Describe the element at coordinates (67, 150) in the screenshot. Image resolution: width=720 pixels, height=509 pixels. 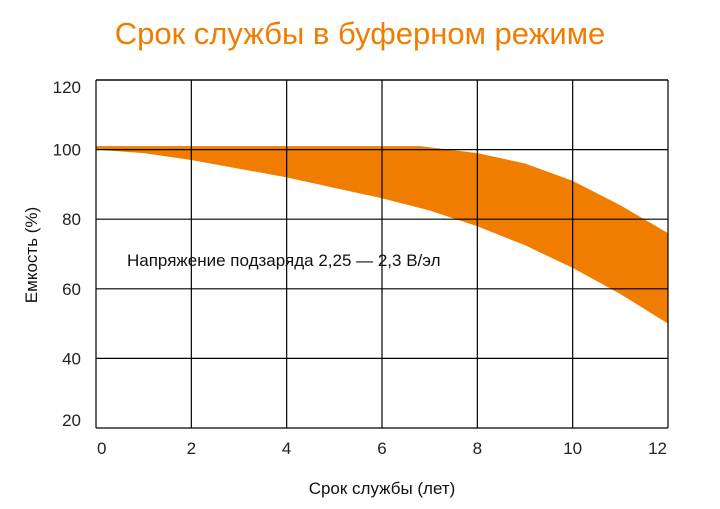
I see `y-tick-label: 100` at that location.